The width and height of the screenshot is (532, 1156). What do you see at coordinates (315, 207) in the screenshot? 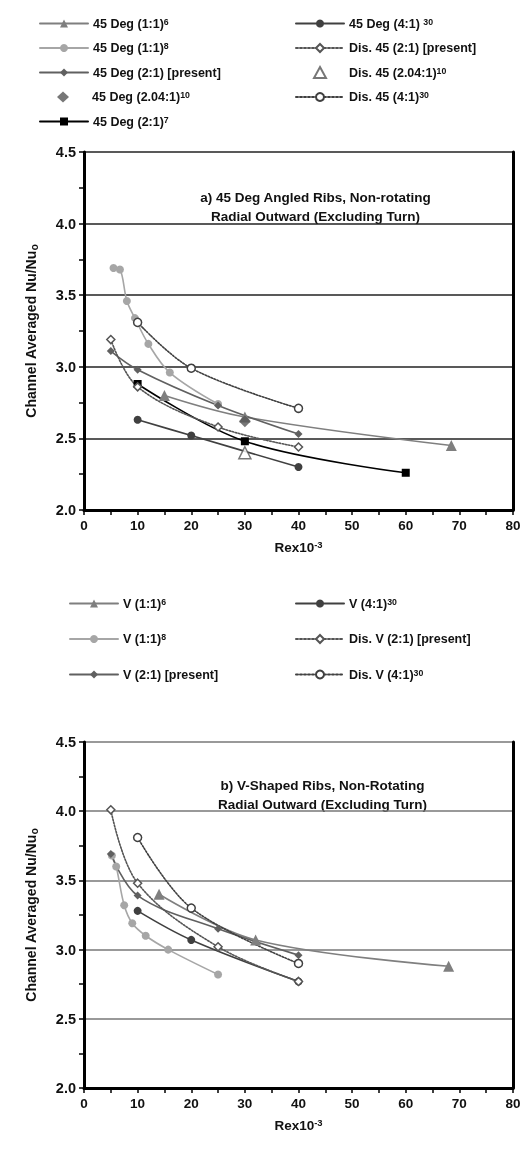
I see `annotation: a) 45 Deg Angled Ribs, Non-rotating Radial Outward (Excluding Turn)` at bounding box center [315, 207].